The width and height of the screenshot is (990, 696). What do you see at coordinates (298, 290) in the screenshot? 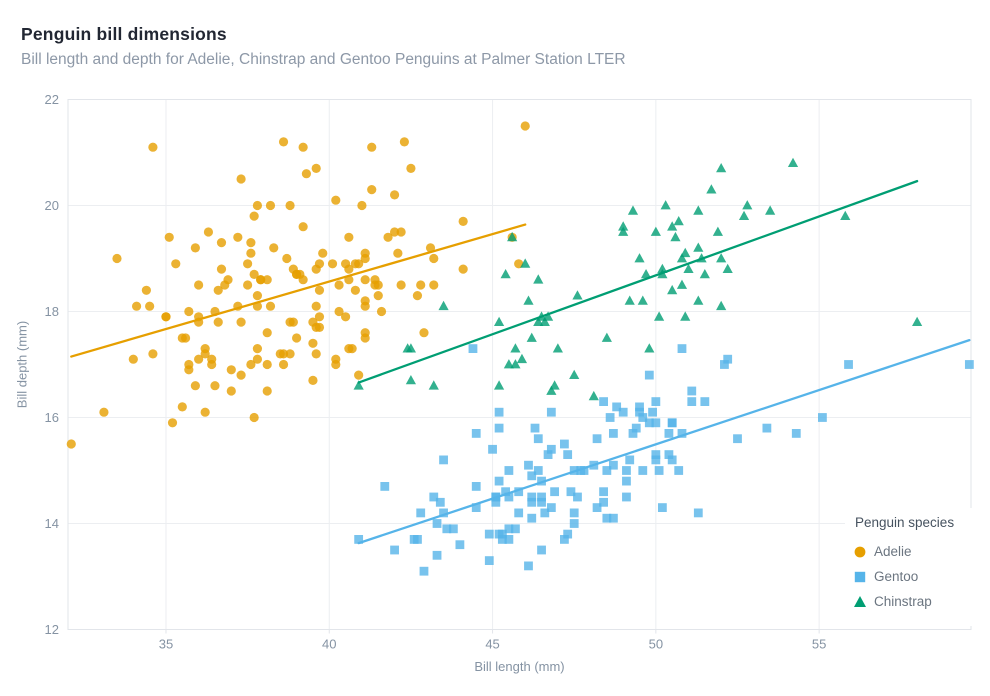
I see `trendline-adelie` at bounding box center [298, 290].